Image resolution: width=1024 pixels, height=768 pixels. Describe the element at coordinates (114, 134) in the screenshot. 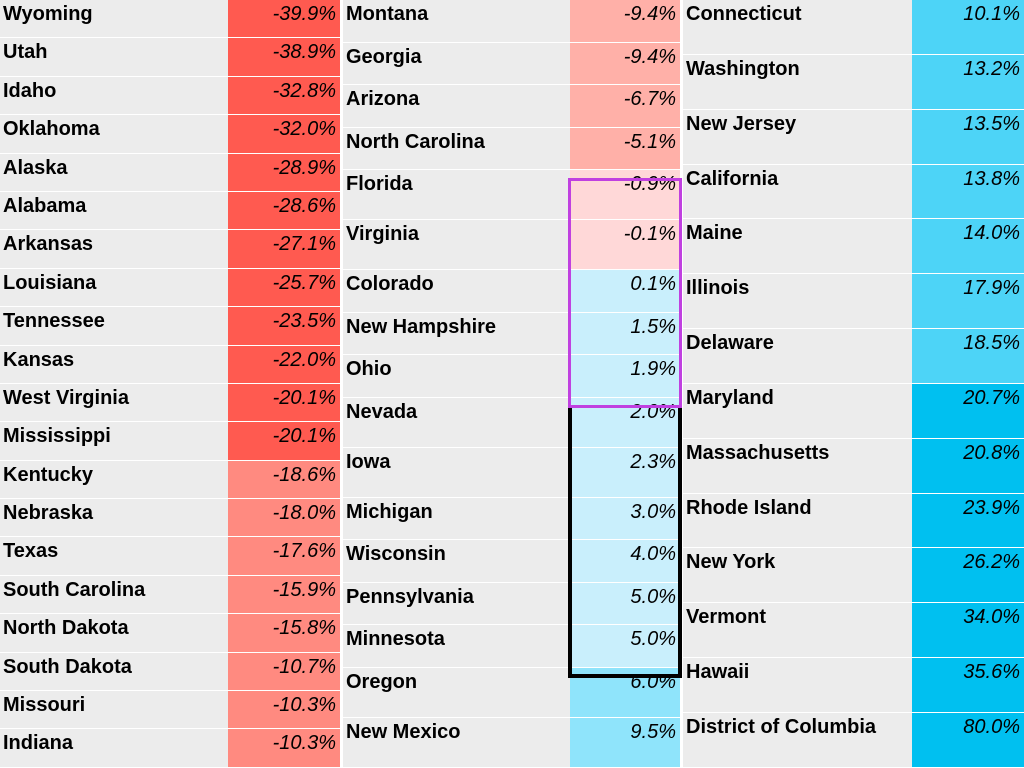

I see `state-name: Oklahoma` at that location.